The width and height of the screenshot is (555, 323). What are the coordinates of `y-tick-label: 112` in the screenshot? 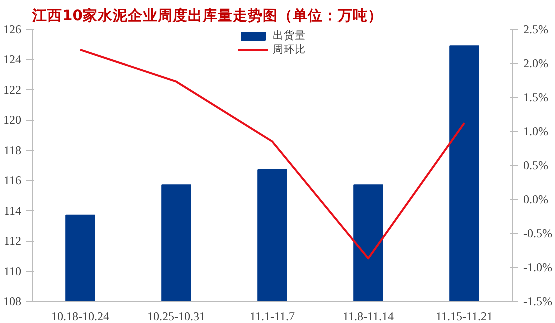 It's located at (13, 241).